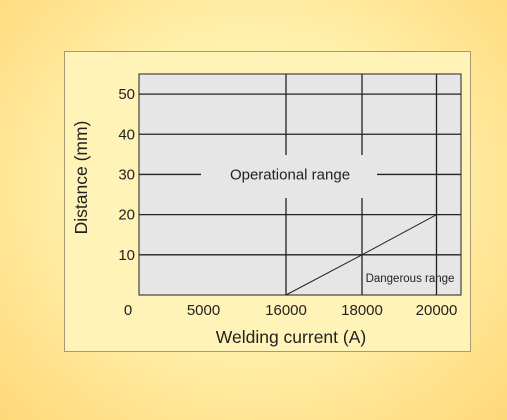 The image size is (507, 420). I want to click on x-tick-18000: 18000, so click(362, 310).